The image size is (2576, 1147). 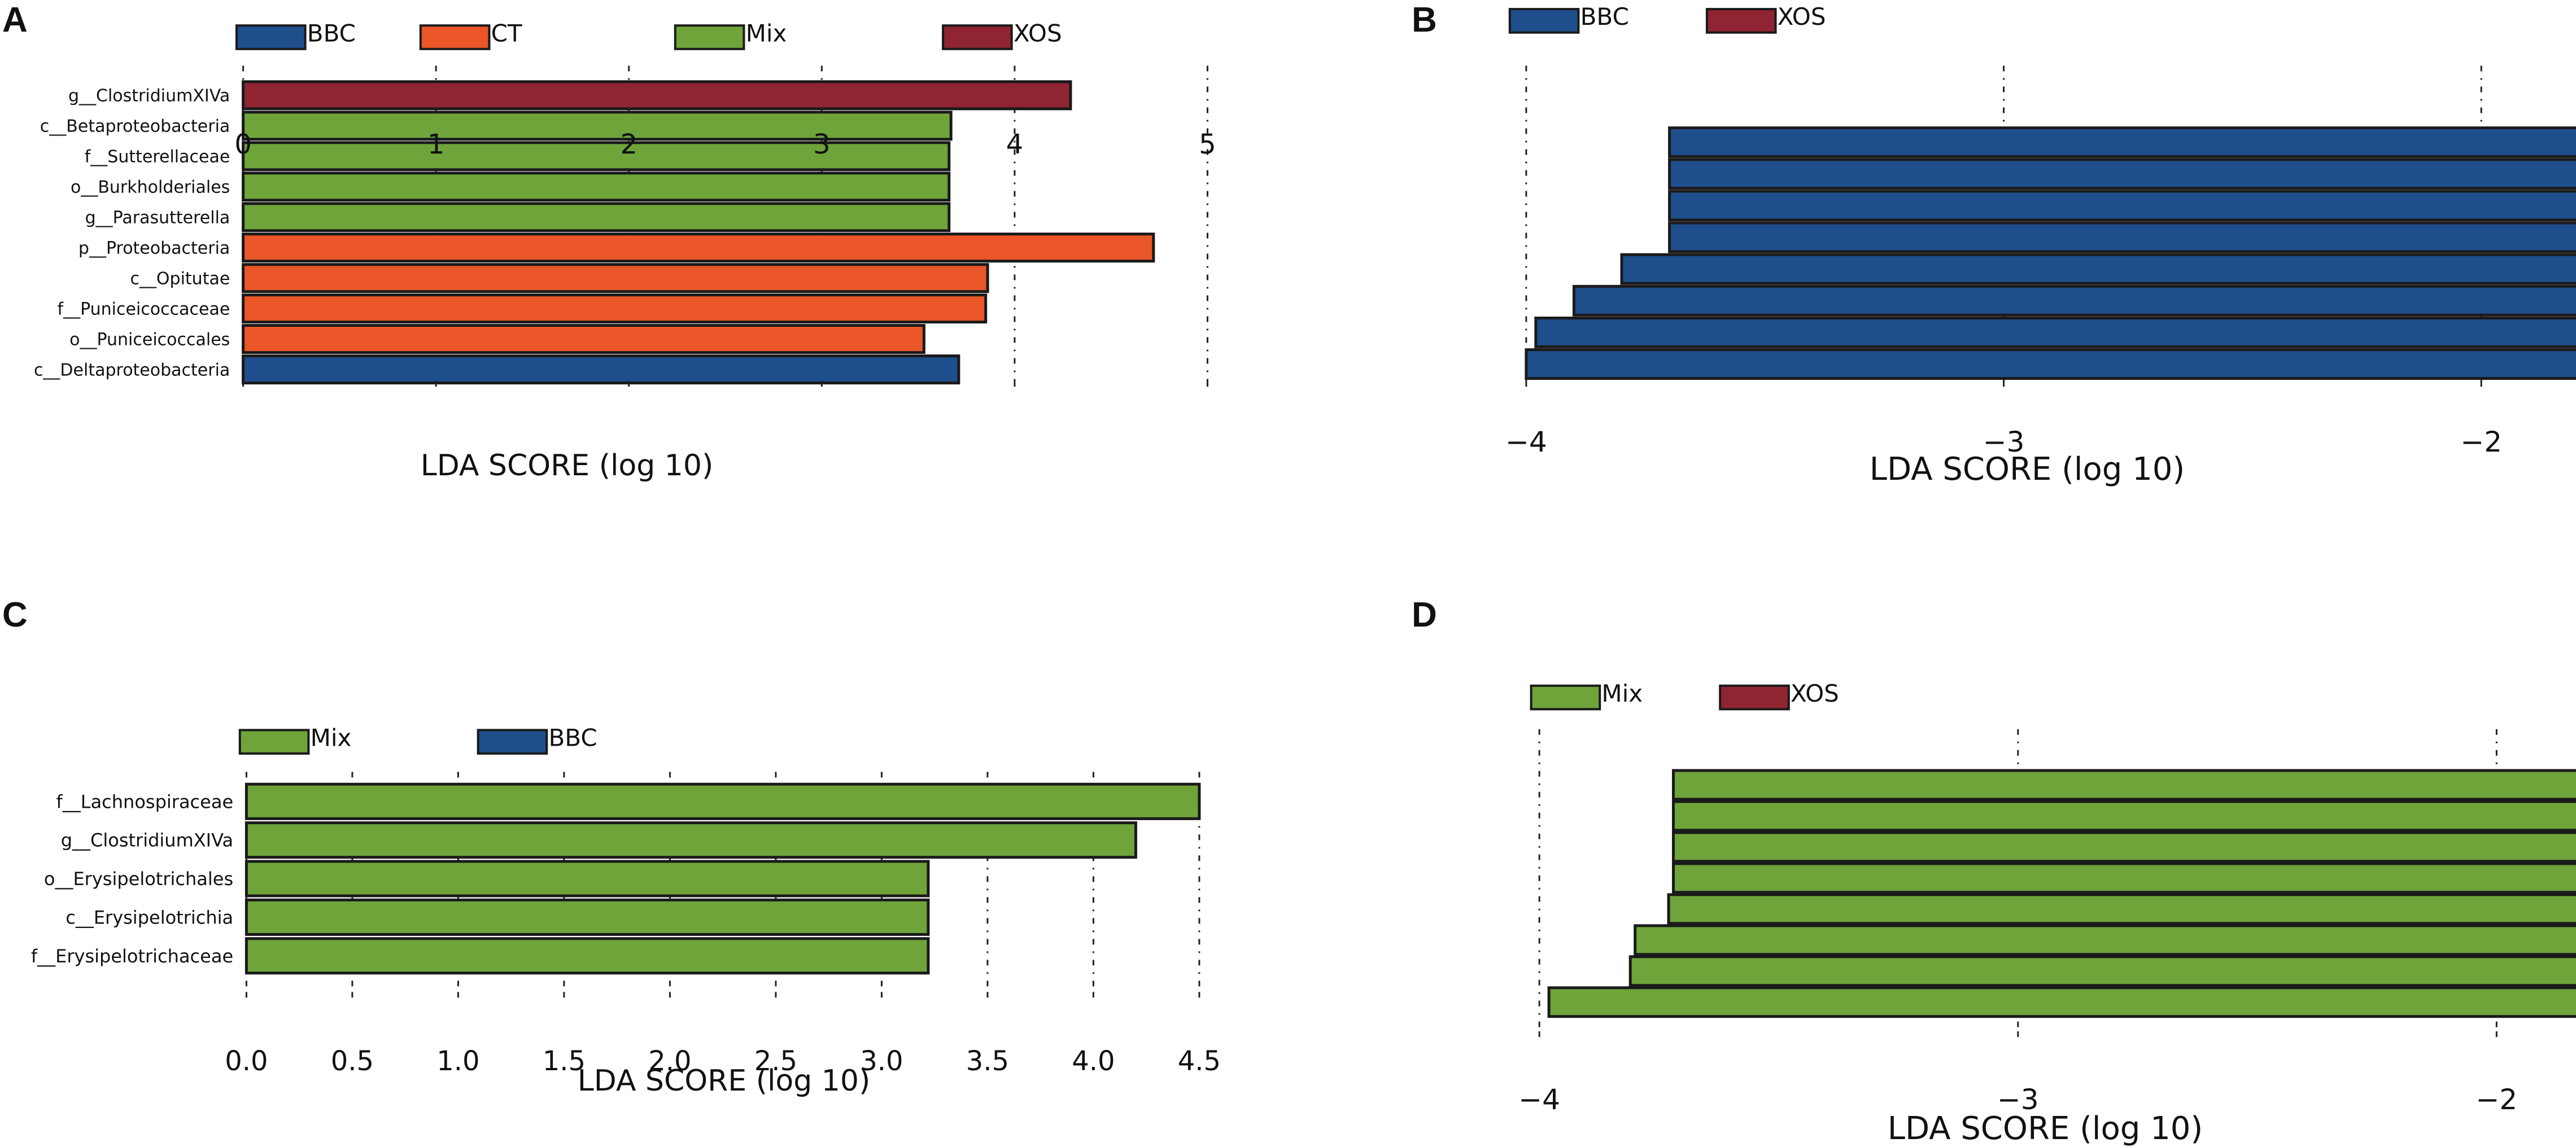 I want to click on category-label: o__Puniceicoccales, so click(x=150, y=339).